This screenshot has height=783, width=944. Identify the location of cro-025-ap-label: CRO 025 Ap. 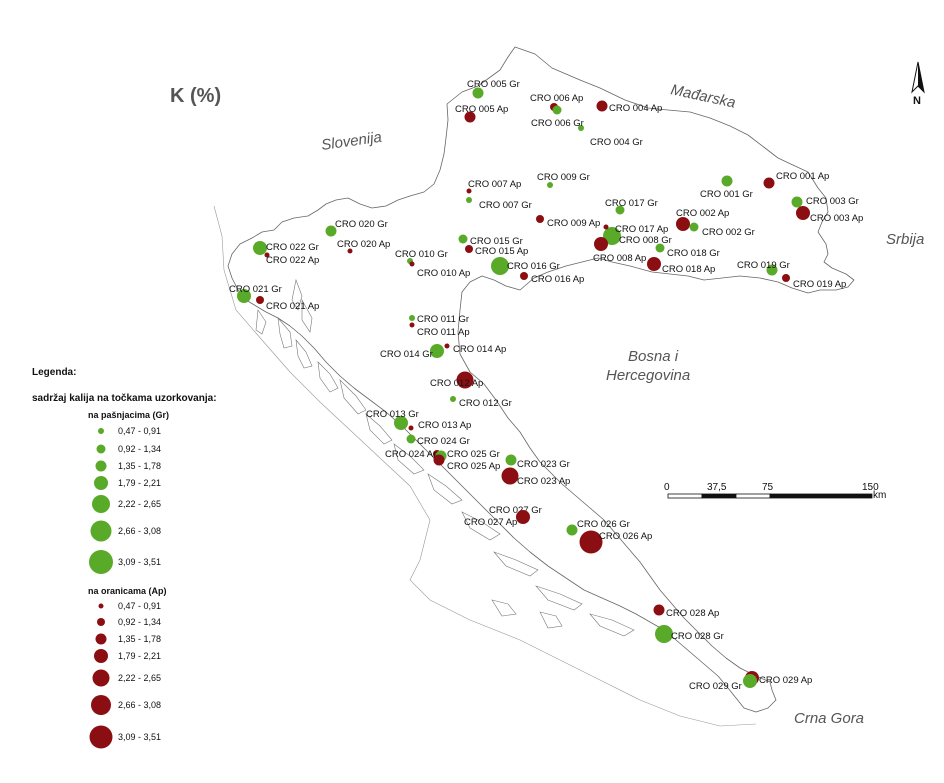
(473, 466).